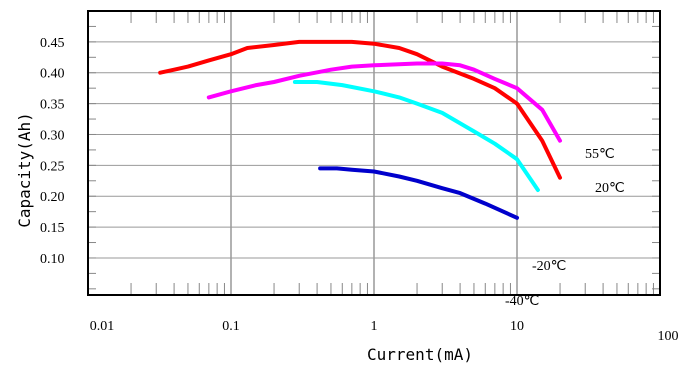 This screenshot has height=369, width=682. Describe the element at coordinates (52, 135) in the screenshot. I see `y-tick-label: 0.30` at that location.